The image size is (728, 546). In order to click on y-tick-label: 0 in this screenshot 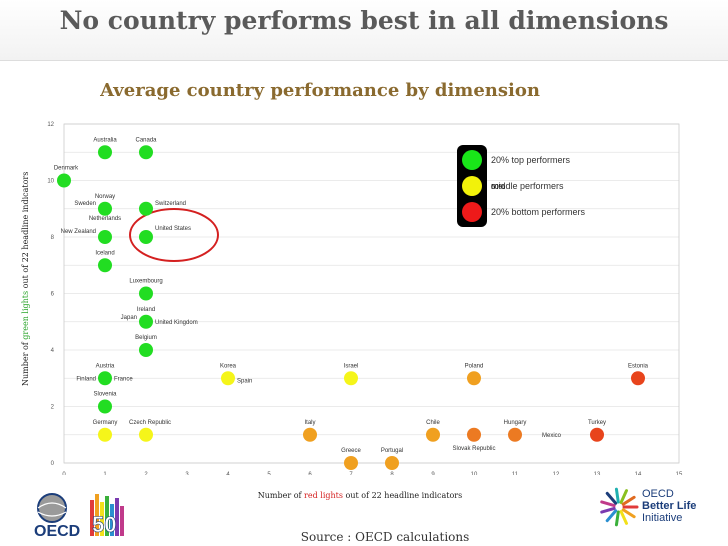, I will do `click(53, 464)`.